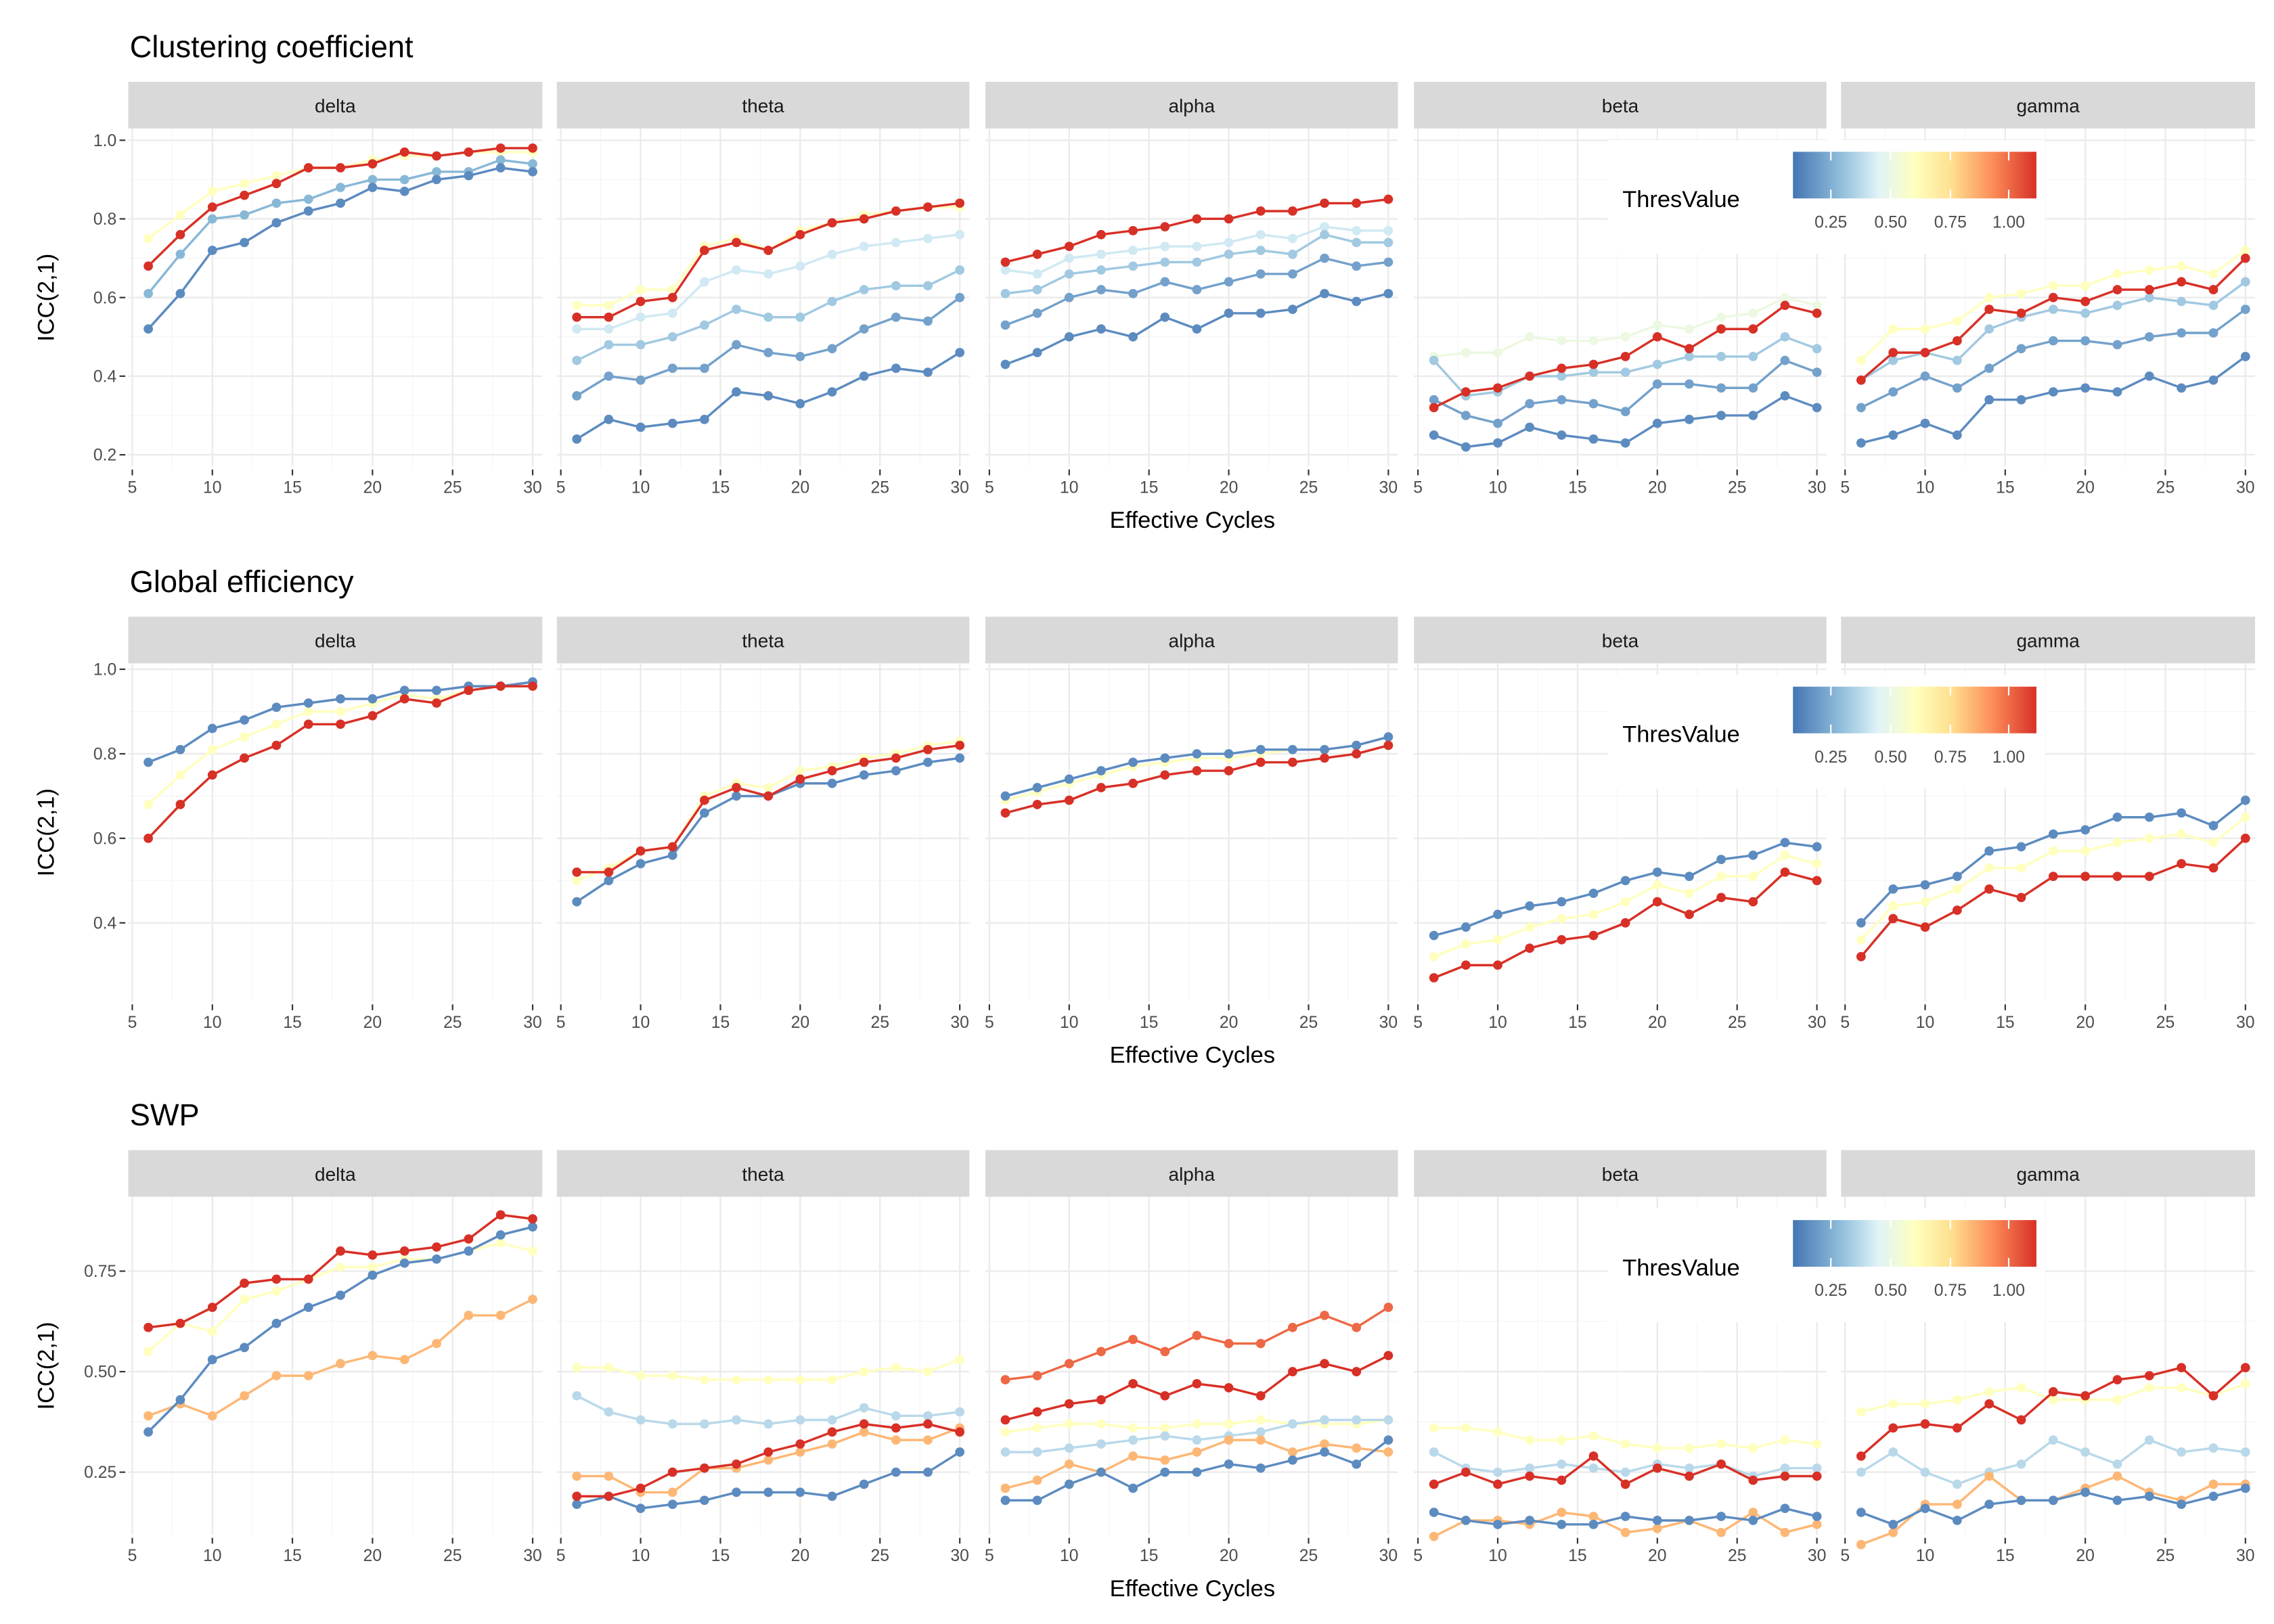 The height and width of the screenshot is (1624, 2274). I want to click on x-tick-label: 25, so click(2165, 1023).